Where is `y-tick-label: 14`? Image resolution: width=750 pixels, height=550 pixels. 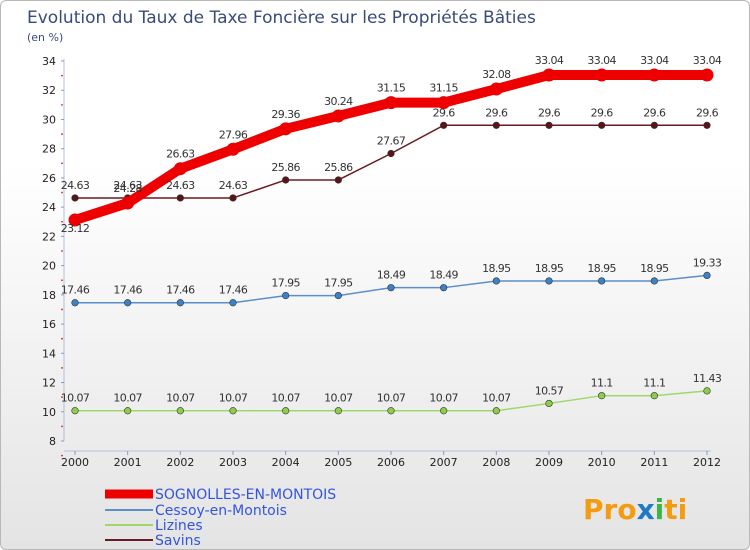 y-tick-label: 14 is located at coordinates (49, 353).